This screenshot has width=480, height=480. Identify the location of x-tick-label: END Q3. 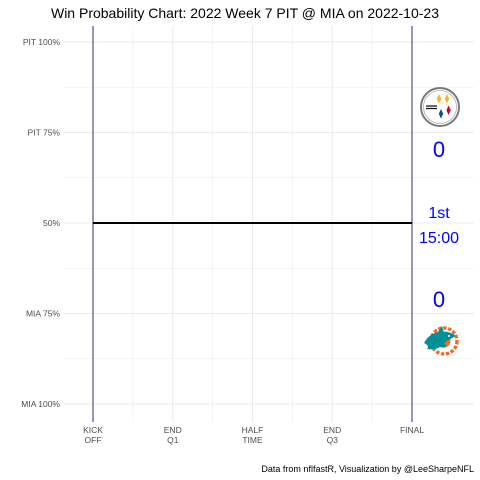
(332, 435).